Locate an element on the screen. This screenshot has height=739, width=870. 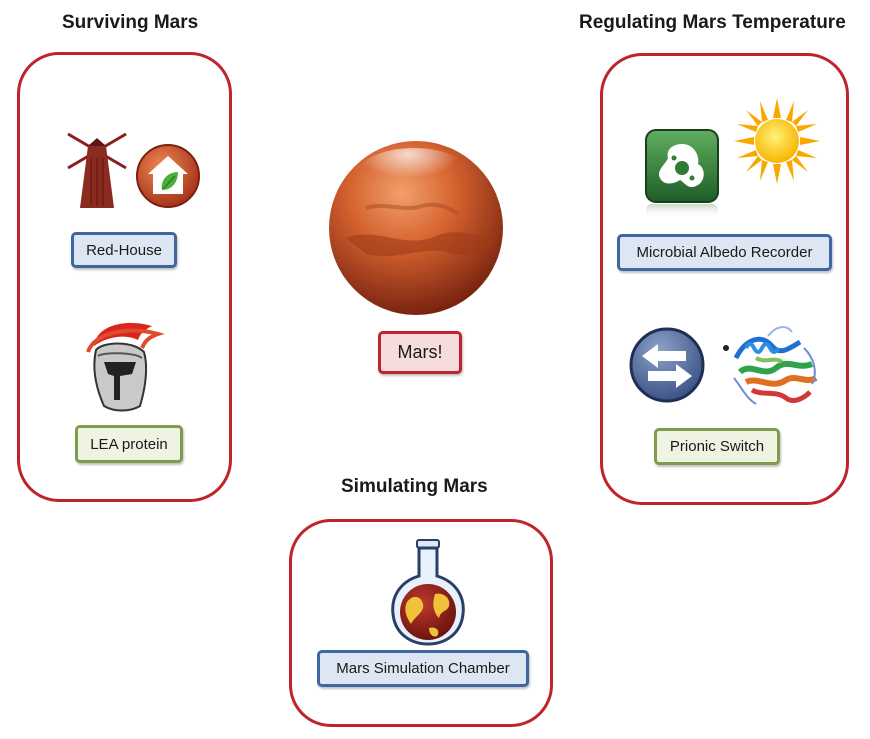
flask-globe-icon is located at coordinates (428, 592).